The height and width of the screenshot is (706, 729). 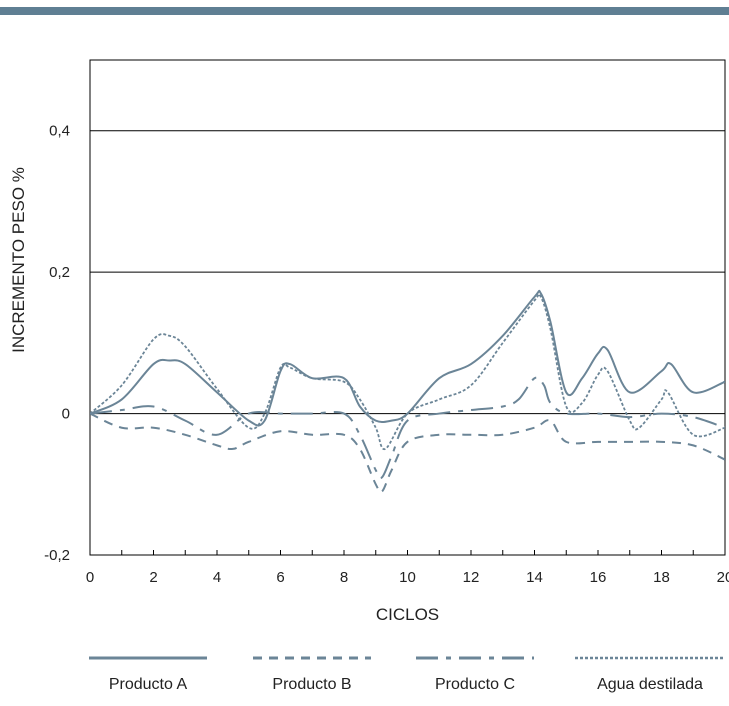 What do you see at coordinates (475, 684) in the screenshot?
I see `legend-label-2: Producto C` at bounding box center [475, 684].